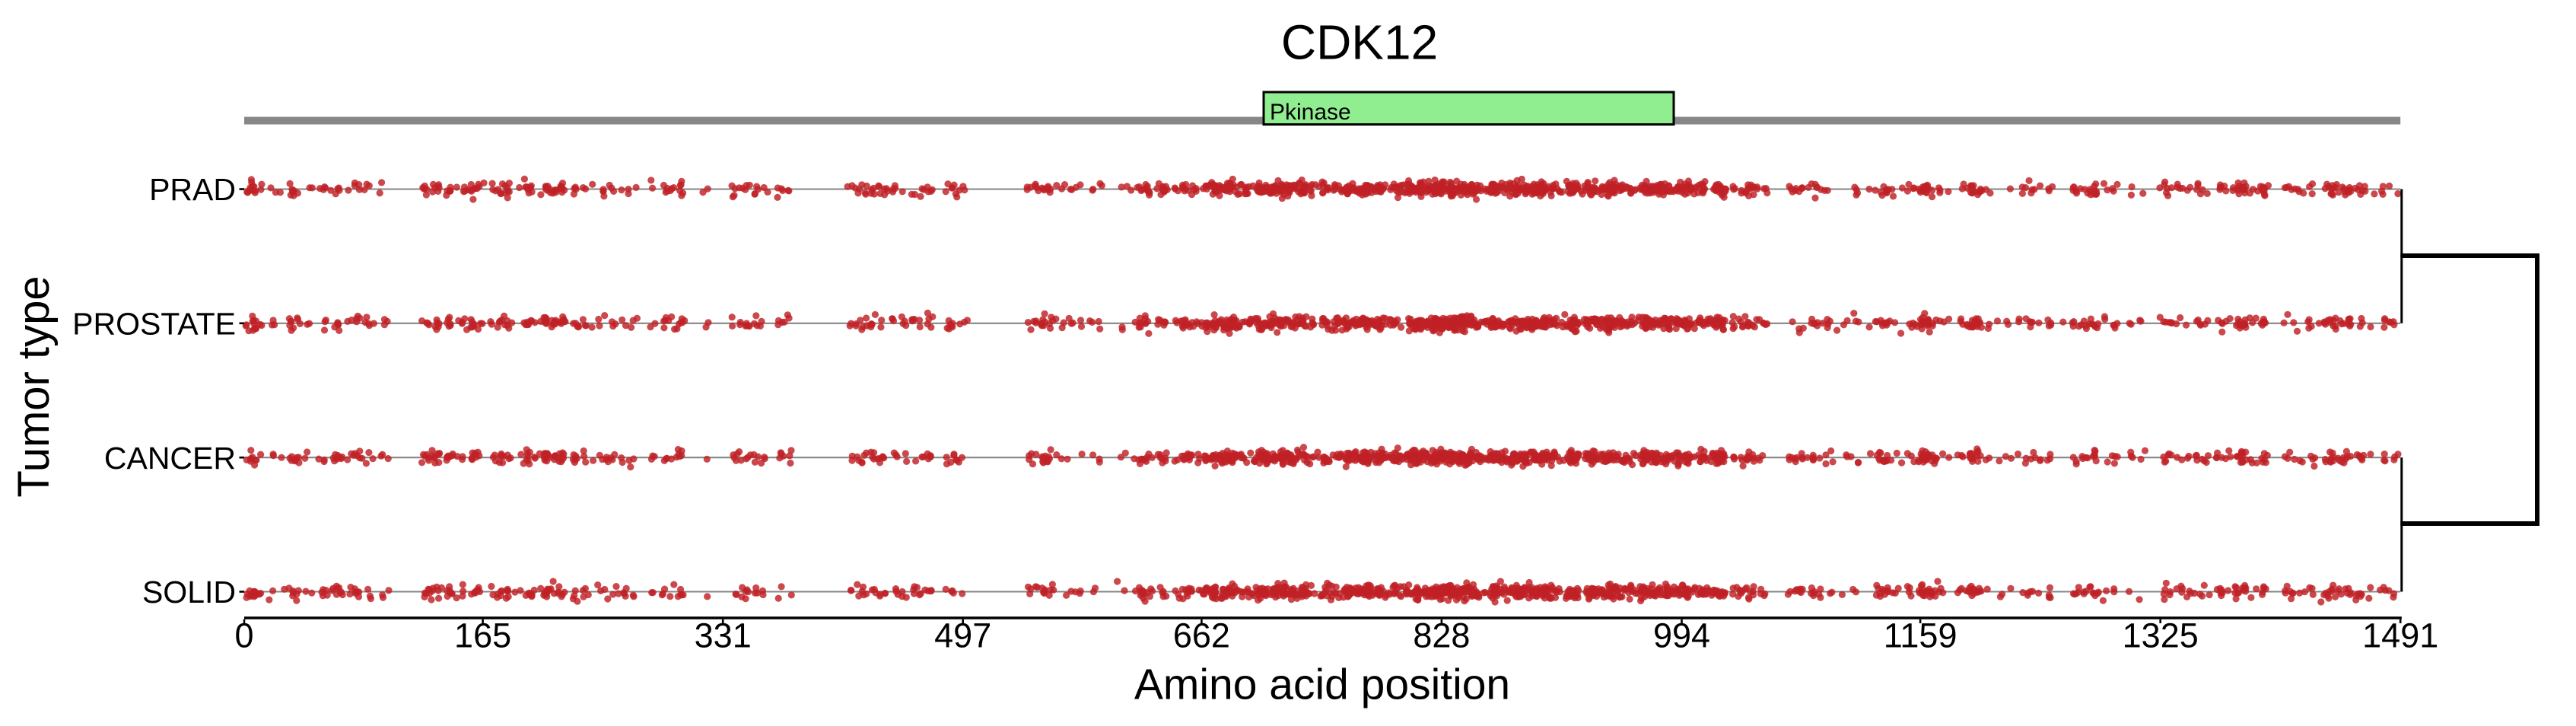 The image size is (2576, 726). Describe the element at coordinates (1360, 42) in the screenshot. I see `svg-text: CDK12` at that location.